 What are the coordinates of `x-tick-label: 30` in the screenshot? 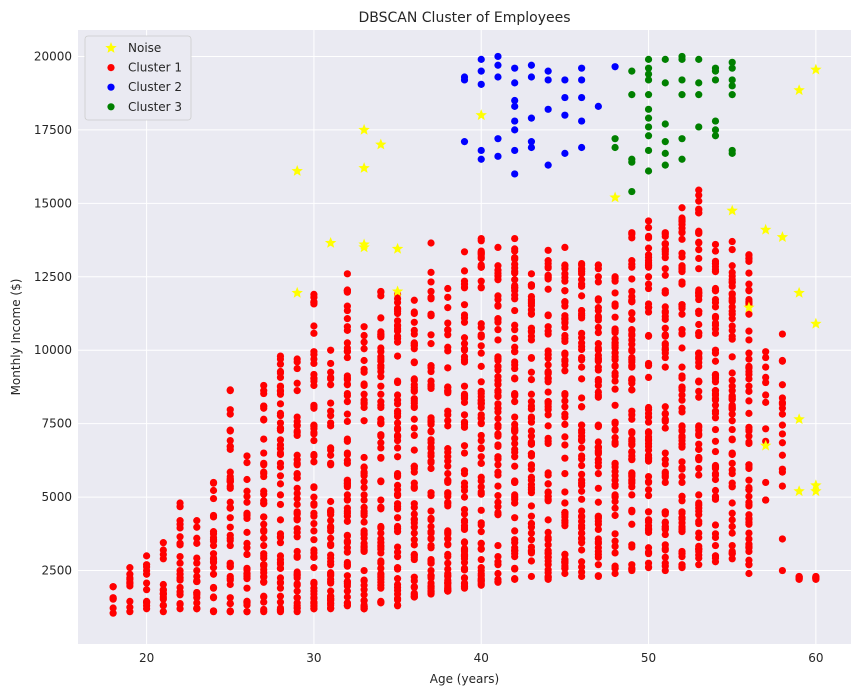 It's located at (313, 658).